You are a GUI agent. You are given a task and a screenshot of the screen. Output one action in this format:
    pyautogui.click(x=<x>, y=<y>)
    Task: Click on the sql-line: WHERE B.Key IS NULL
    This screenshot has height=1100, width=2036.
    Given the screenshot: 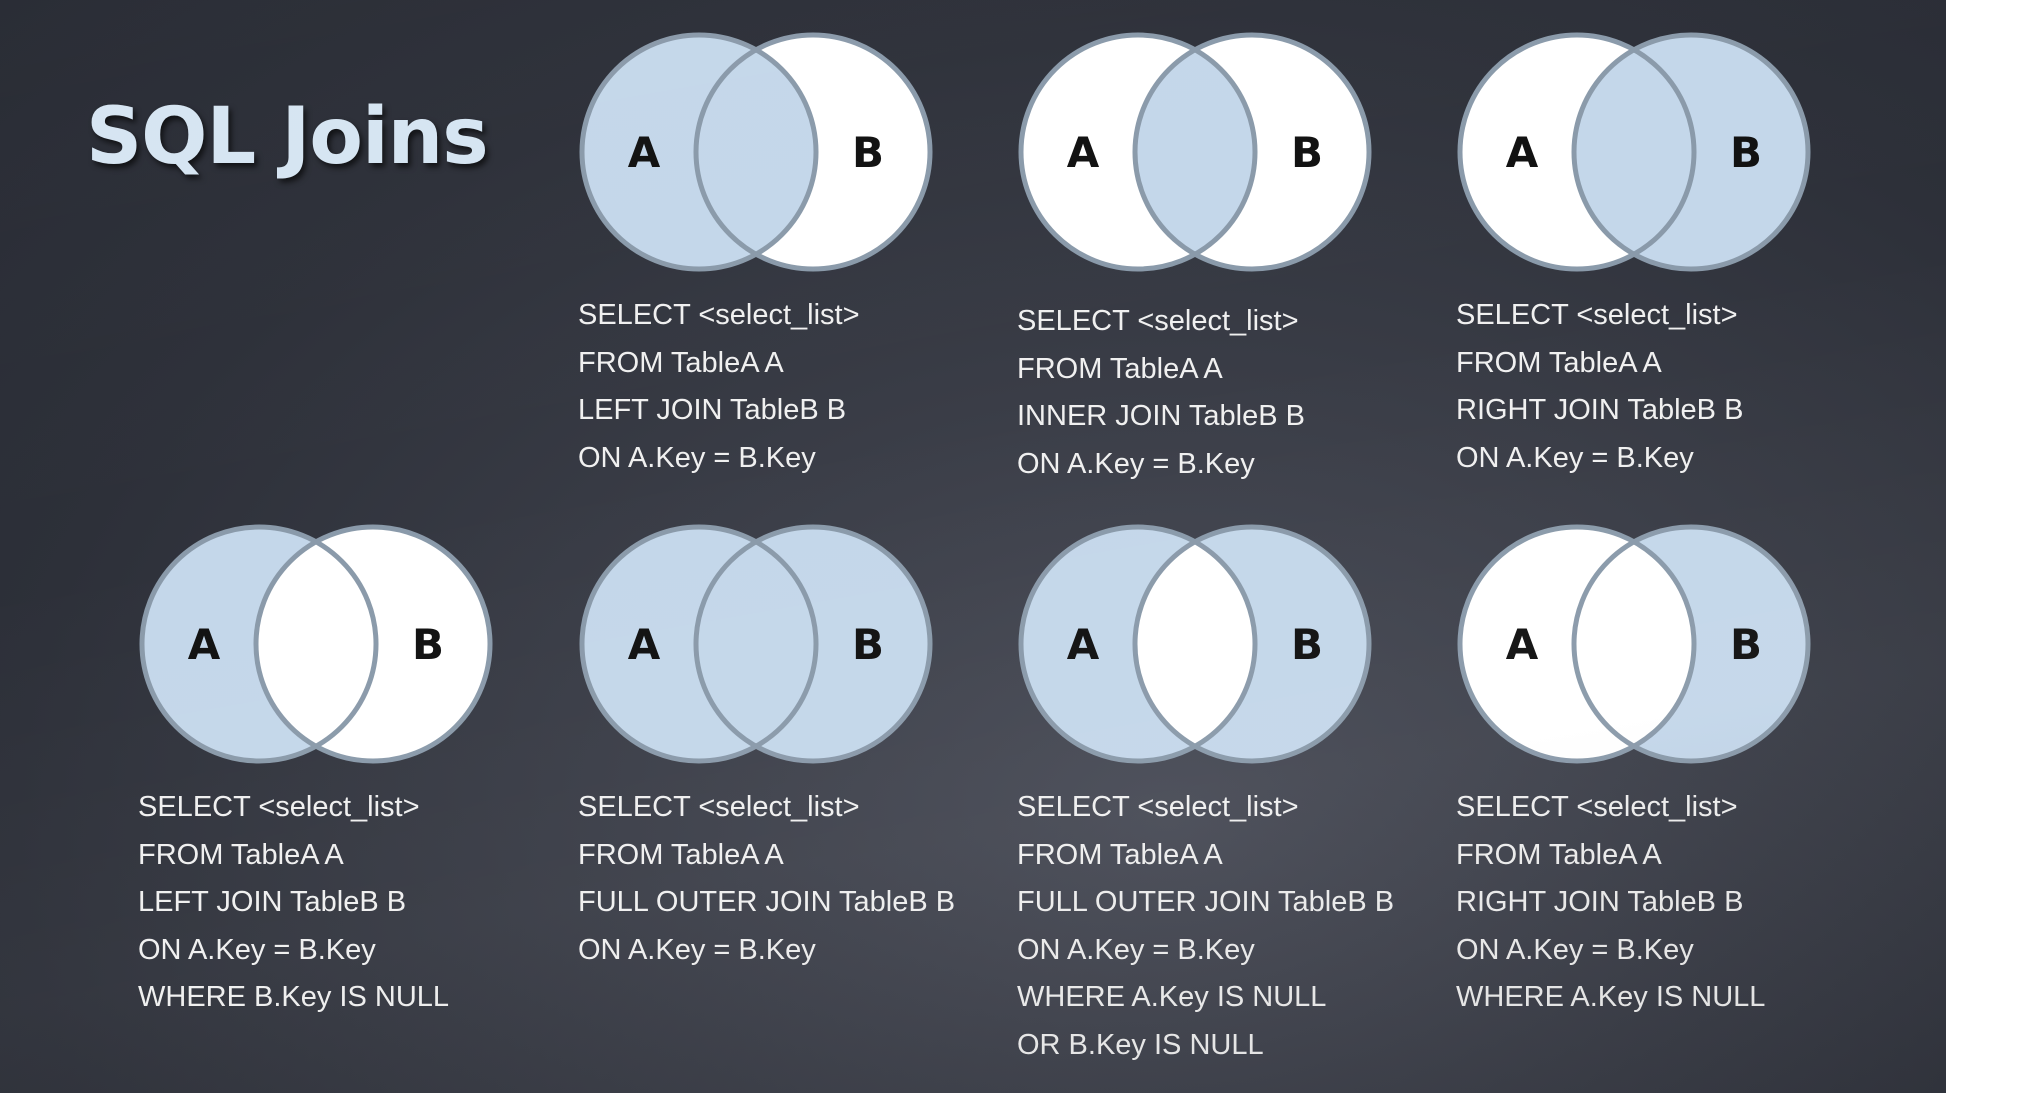 What is the action you would take?
    pyautogui.click(x=294, y=997)
    